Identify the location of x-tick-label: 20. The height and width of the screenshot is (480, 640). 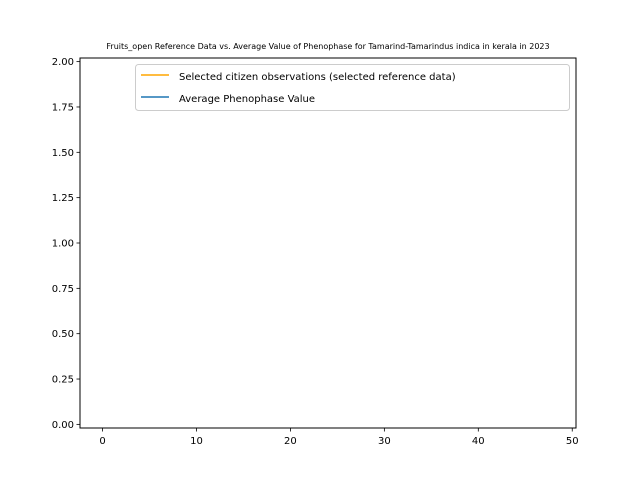
(290, 441).